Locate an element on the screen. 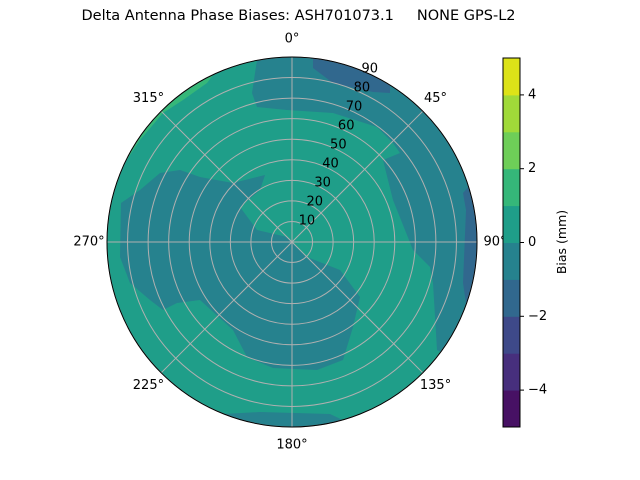 This screenshot has width=640, height=480. radial-tick-label: 70 is located at coordinates (354, 107).